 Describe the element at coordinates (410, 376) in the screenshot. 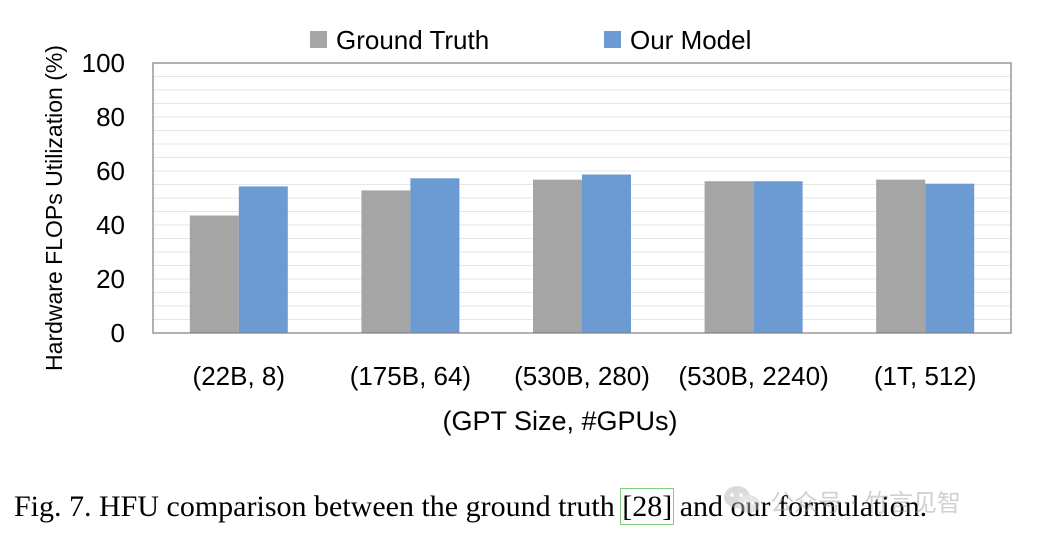

I see `x-tick-label: (175B, 64)` at that location.